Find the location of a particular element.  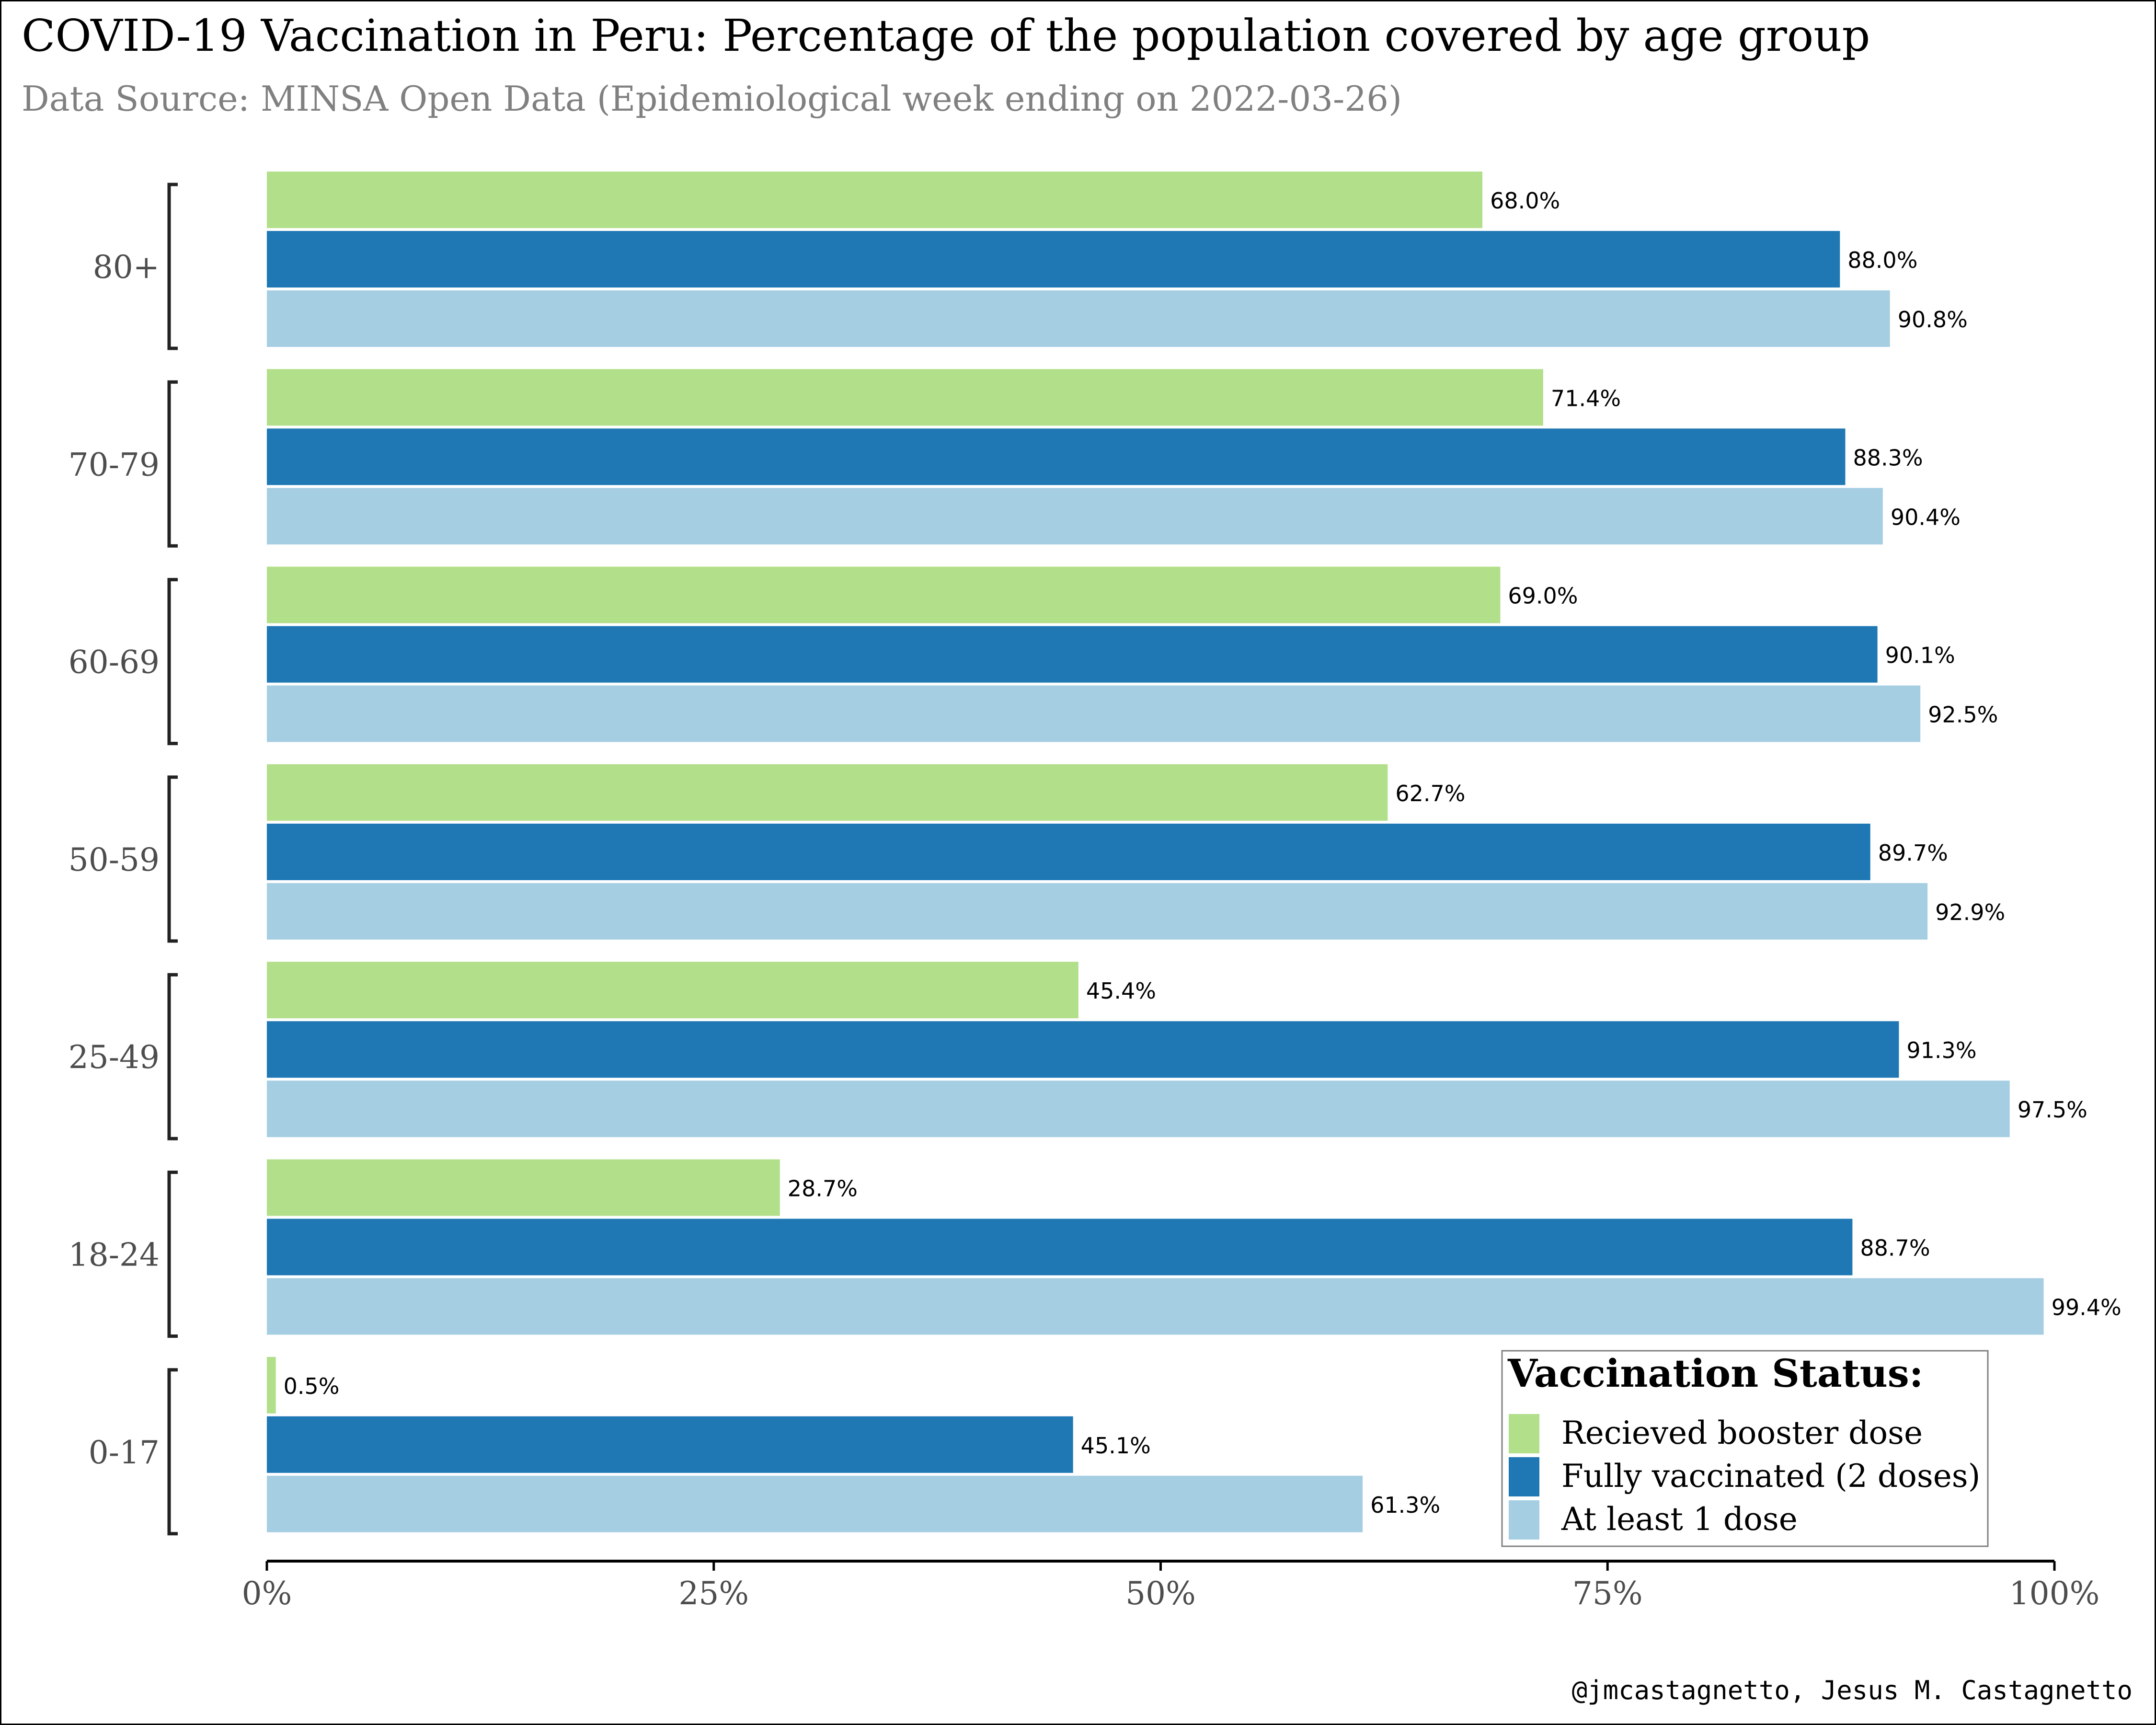

category-label: 80+ is located at coordinates (126, 267).